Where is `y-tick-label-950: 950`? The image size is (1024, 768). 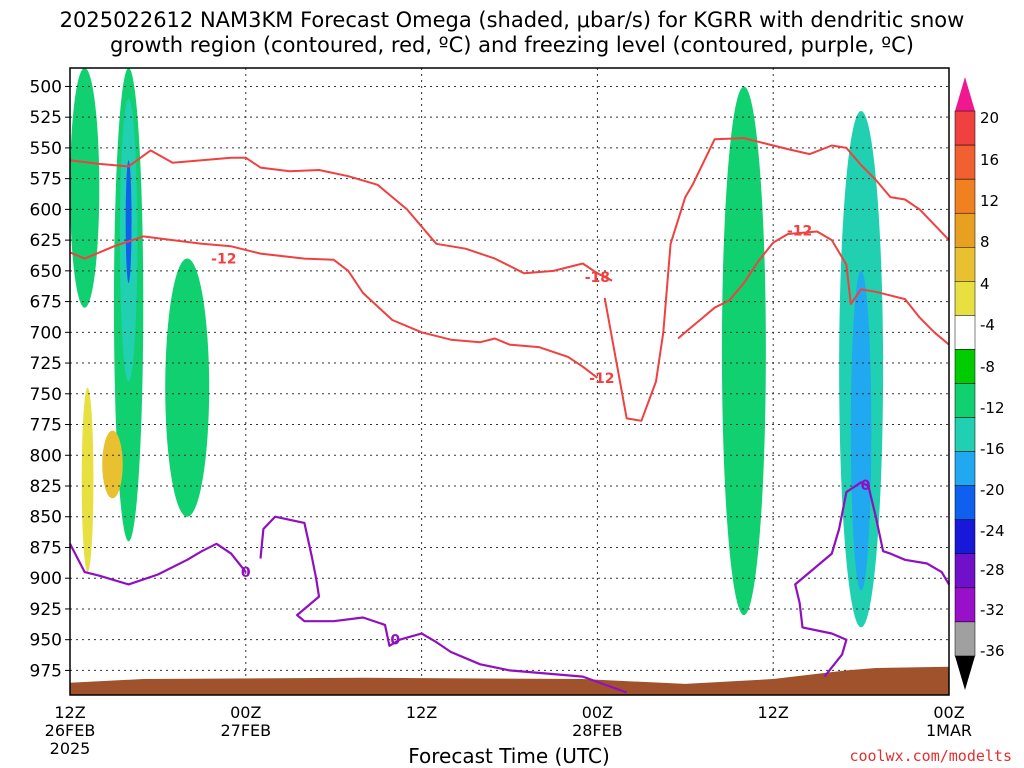
y-tick-label-950: 950 is located at coordinates (46, 641).